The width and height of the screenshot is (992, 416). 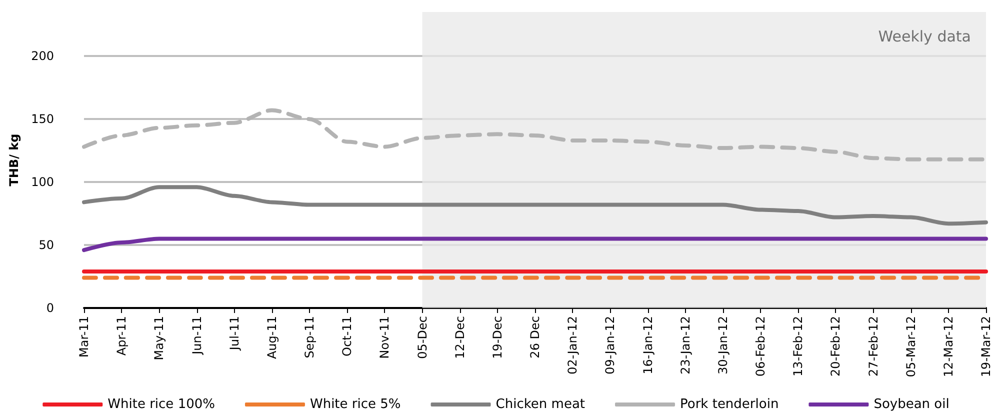 What do you see at coordinates (573, 345) in the screenshot?
I see `x-tick-label: 02-Jan-12` at bounding box center [573, 345].